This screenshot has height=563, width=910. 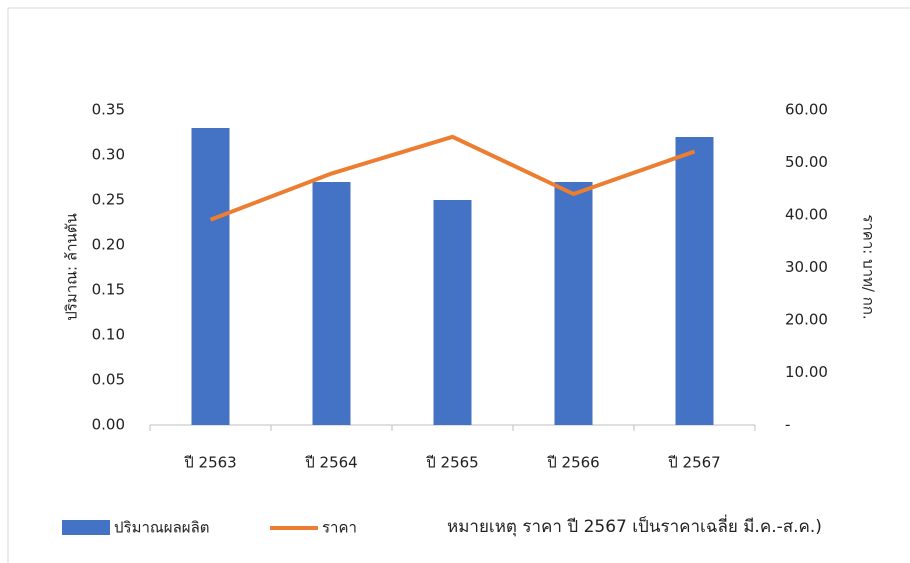 What do you see at coordinates (86, 527) in the screenshot?
I see `legend-swatch` at bounding box center [86, 527].